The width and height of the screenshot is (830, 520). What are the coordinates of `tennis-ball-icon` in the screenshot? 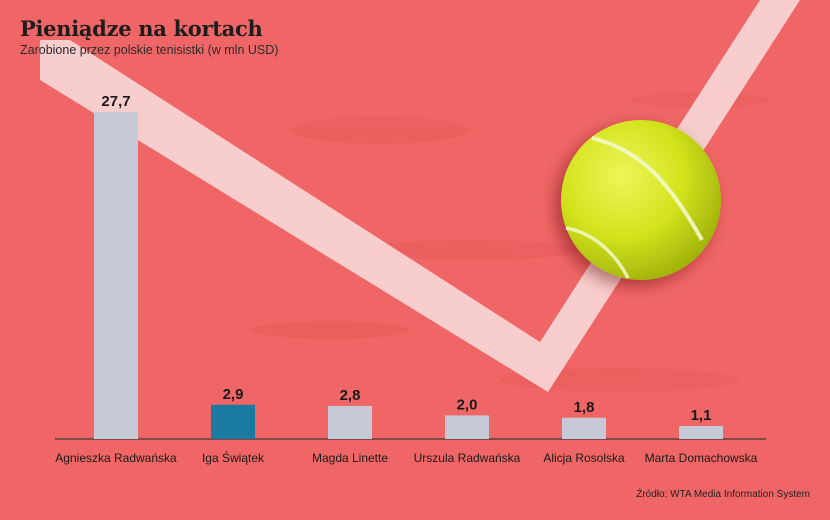 It's located at (641, 200).